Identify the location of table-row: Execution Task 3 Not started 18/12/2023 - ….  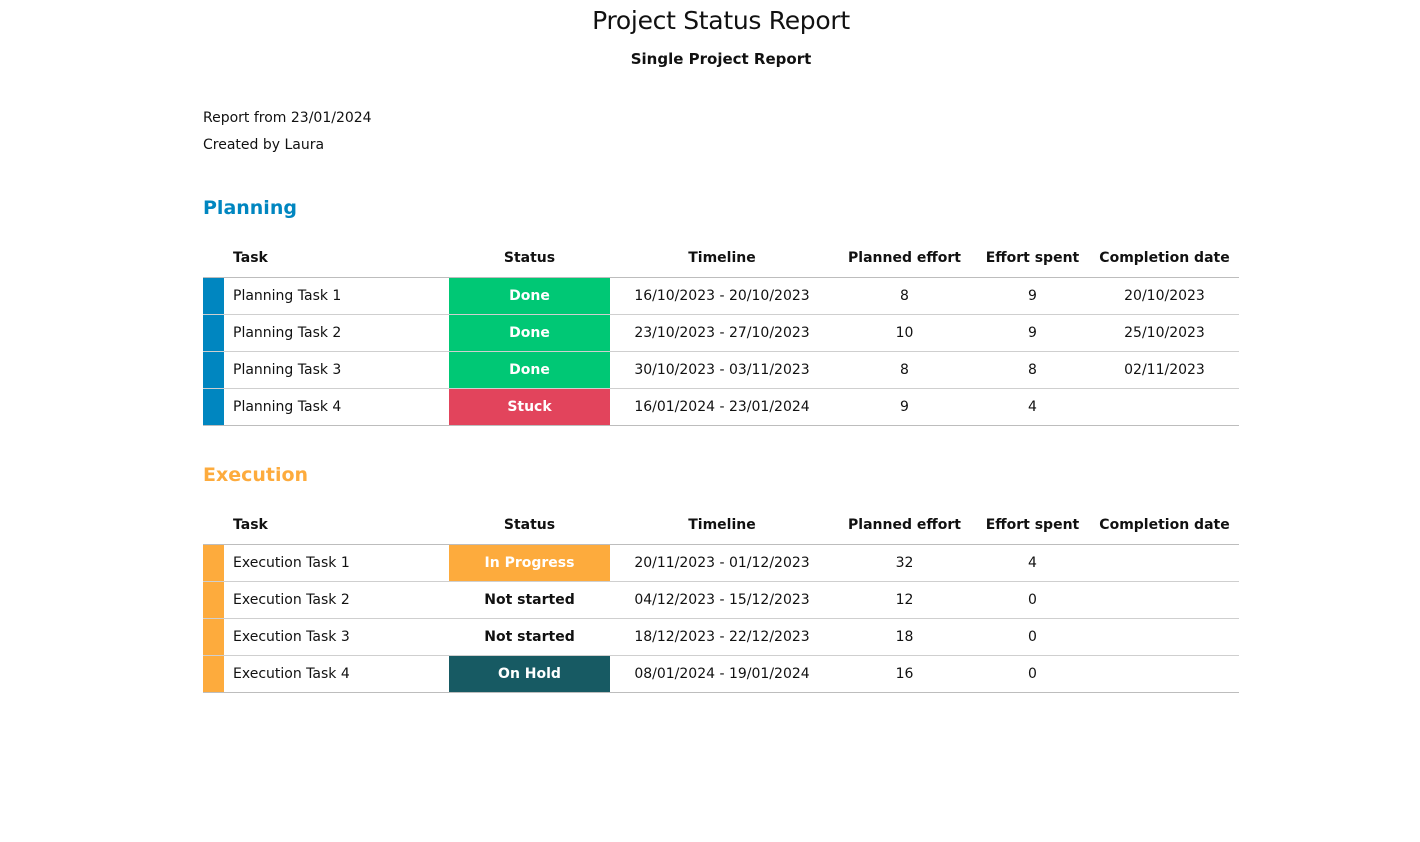
(721, 637).